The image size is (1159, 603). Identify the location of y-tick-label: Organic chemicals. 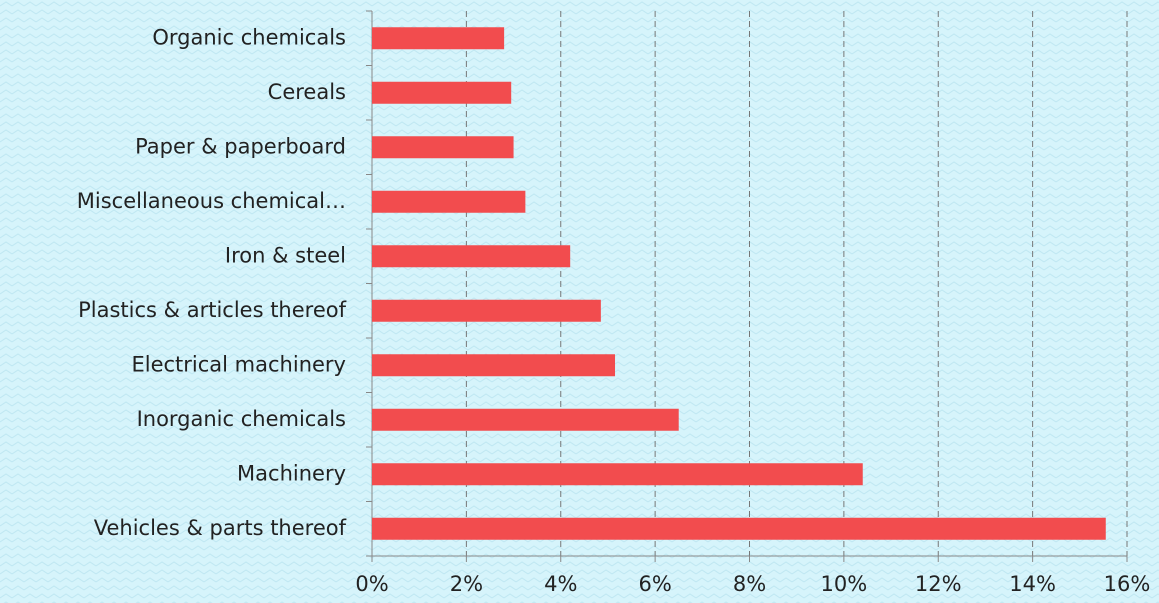
(249, 37).